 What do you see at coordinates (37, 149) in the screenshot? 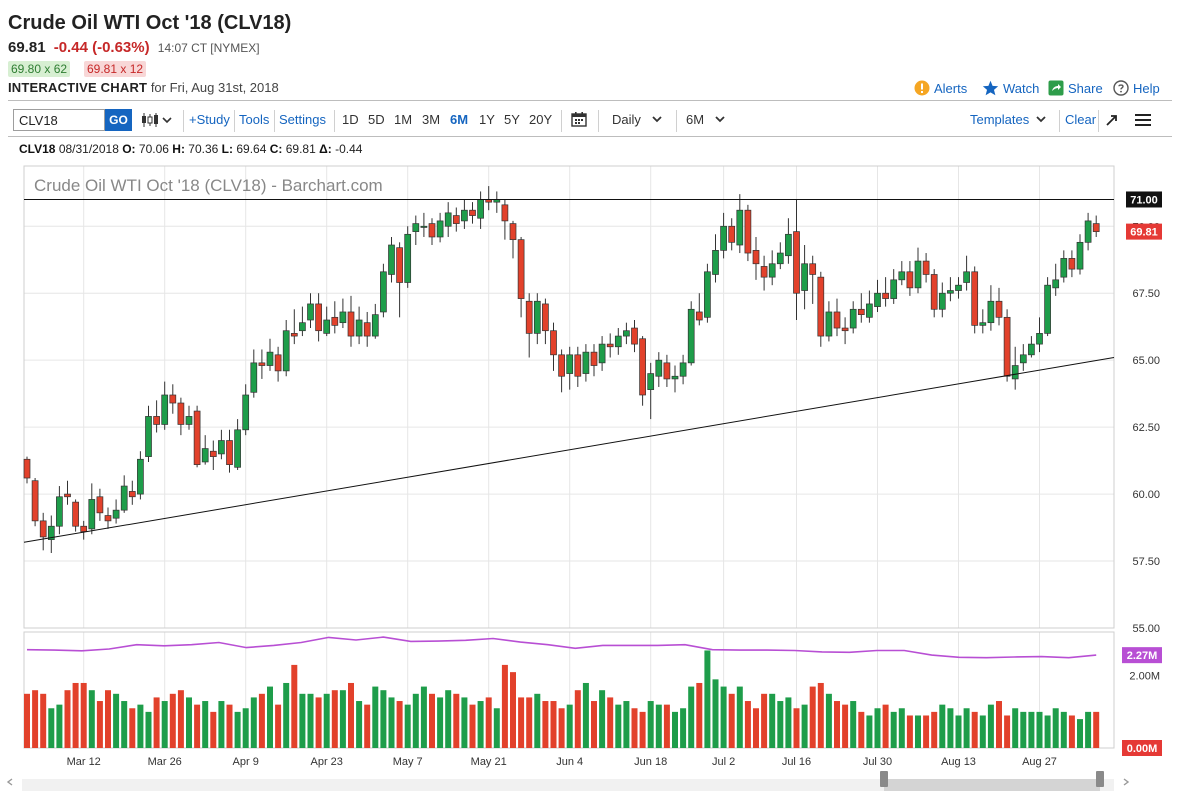
I see `ohlc-symbol: CLV18` at bounding box center [37, 149].